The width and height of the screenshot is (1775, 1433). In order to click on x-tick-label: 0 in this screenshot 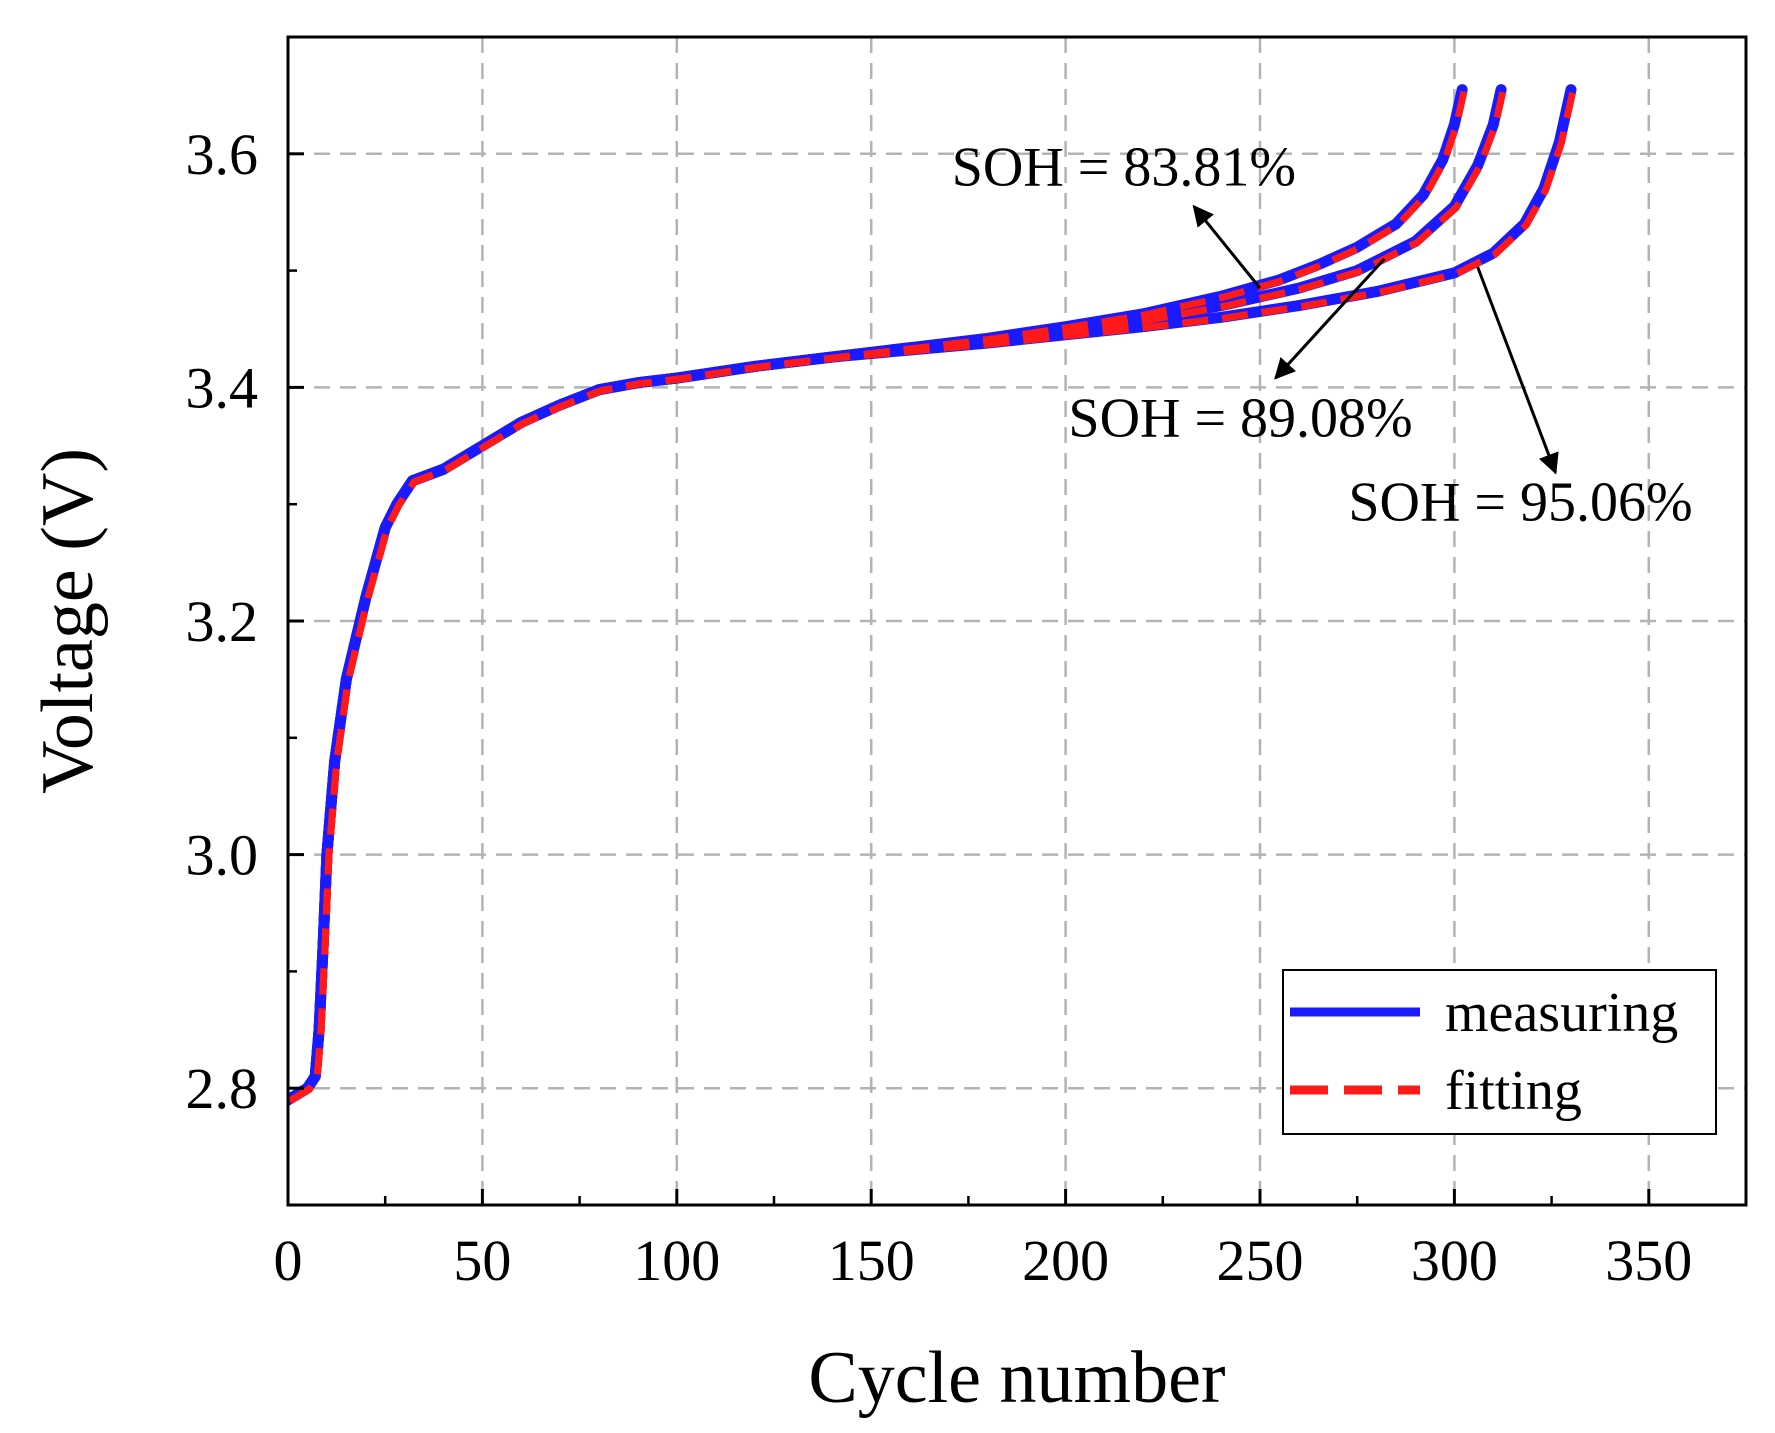, I will do `click(288, 1260)`.